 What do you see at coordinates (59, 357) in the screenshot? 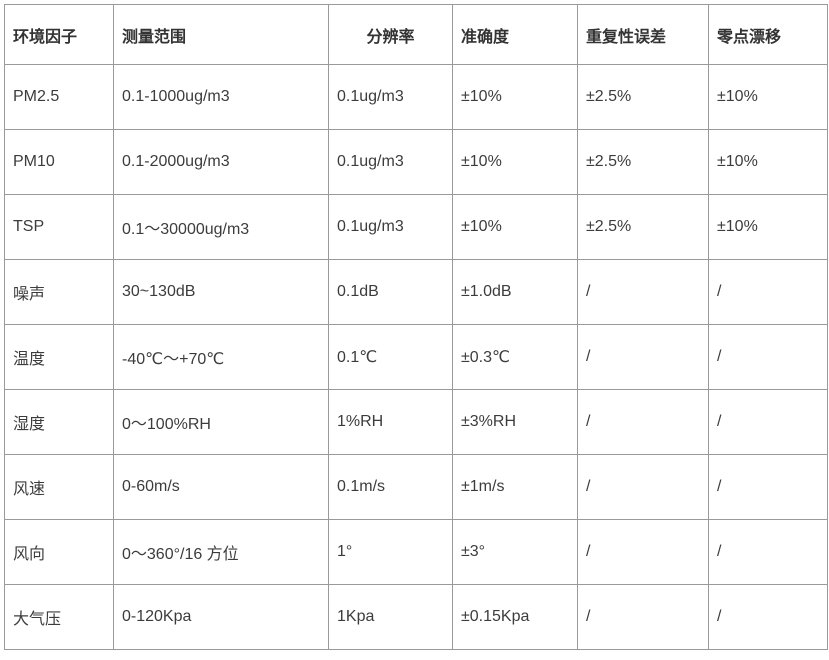
I see `table-cell: 温度` at bounding box center [59, 357].